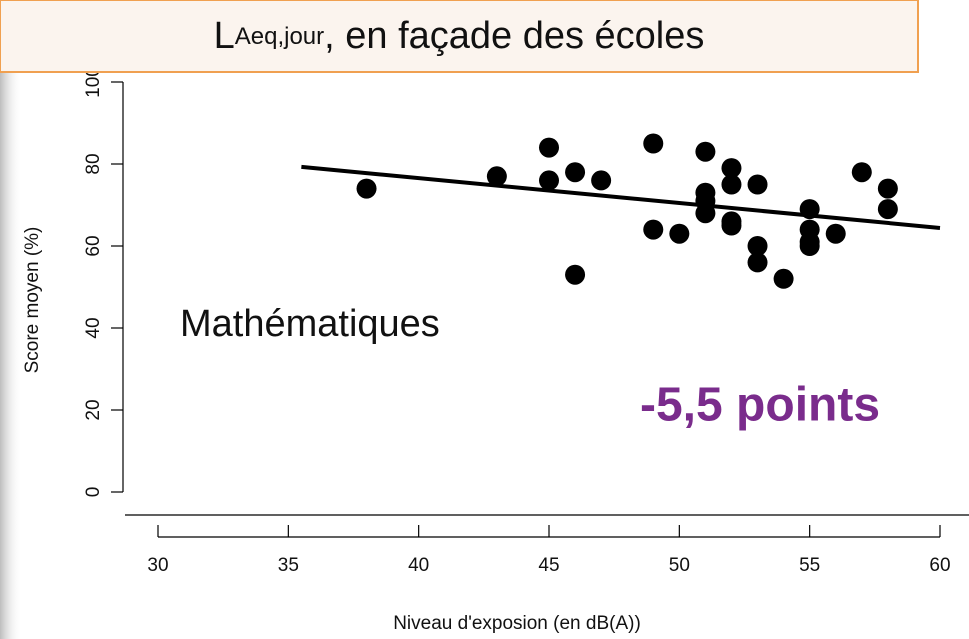  Describe the element at coordinates (93, 163) in the screenshot. I see `y-tick-label: 80` at that location.